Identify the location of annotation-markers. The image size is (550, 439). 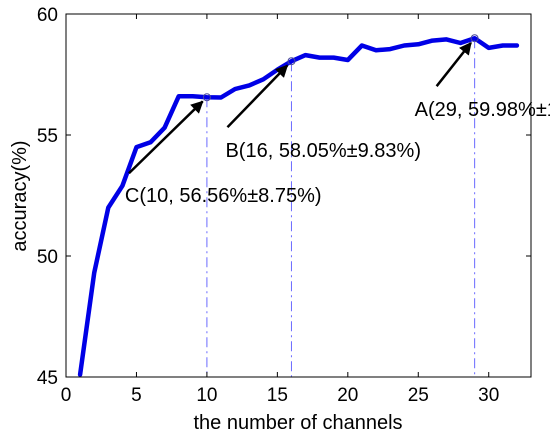
(340, 68).